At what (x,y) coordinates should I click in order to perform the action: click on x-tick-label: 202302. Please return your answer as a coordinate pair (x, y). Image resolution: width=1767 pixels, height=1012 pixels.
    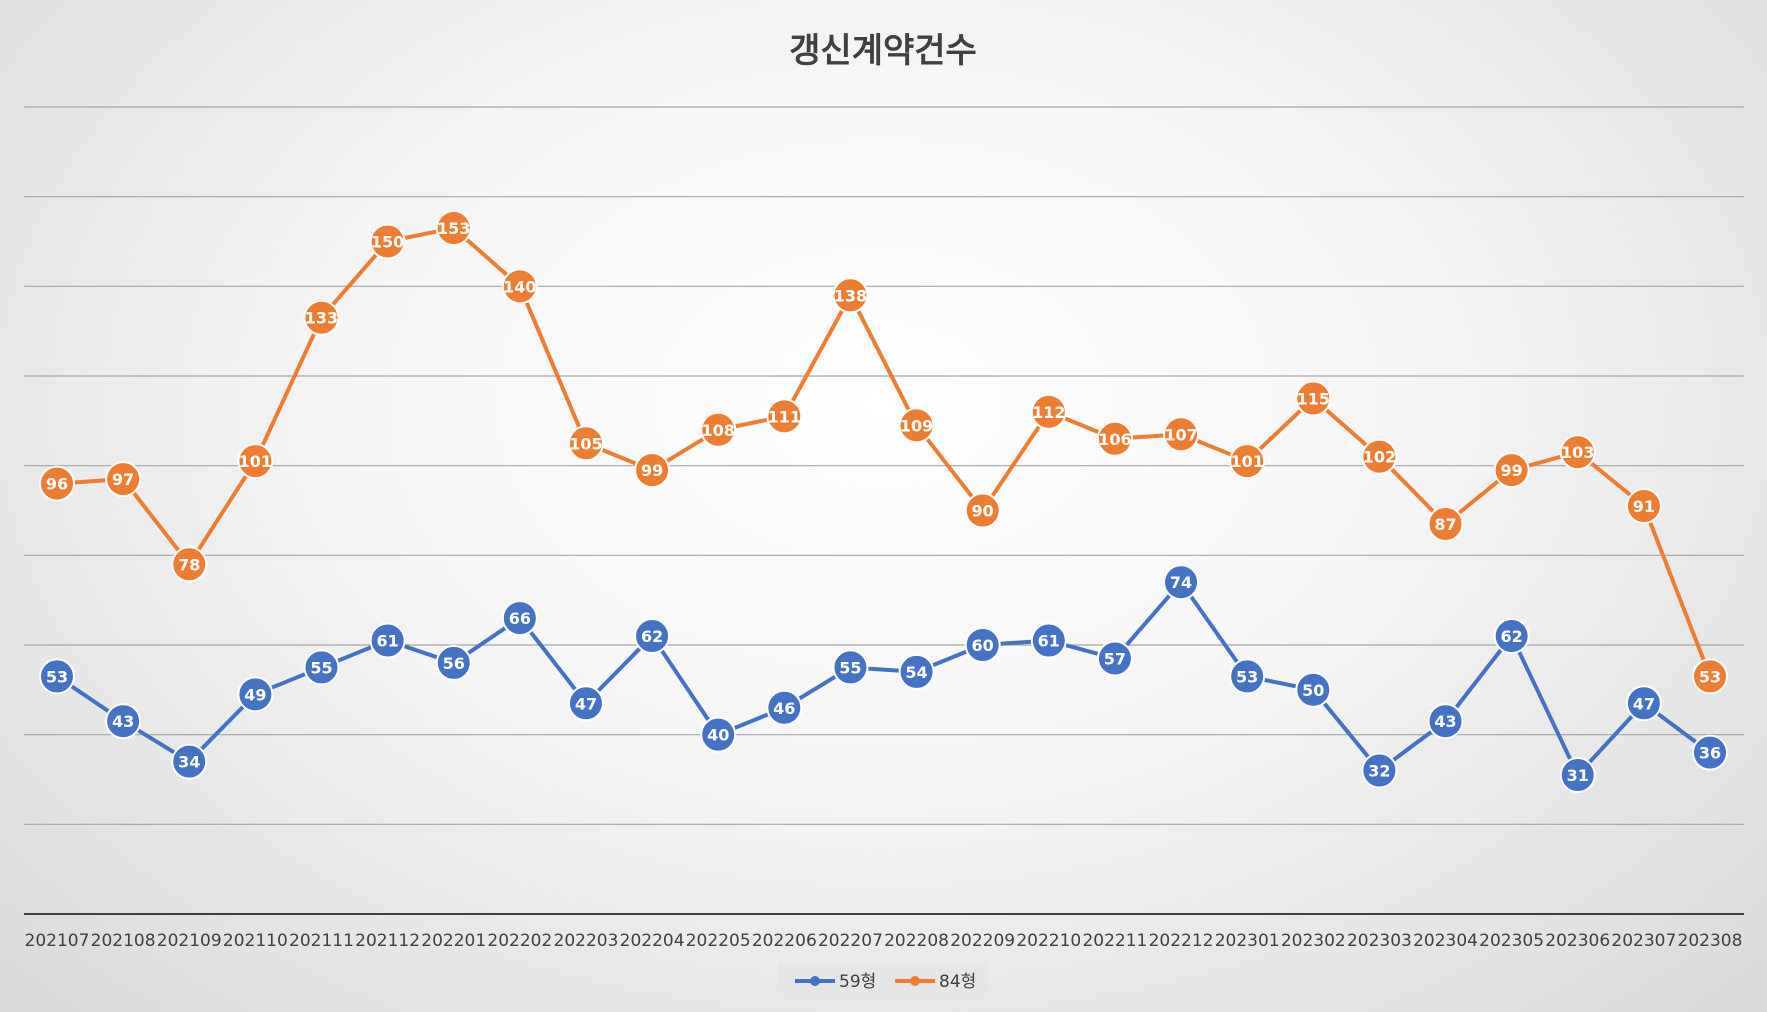
    Looking at the image, I should click on (1313, 941).